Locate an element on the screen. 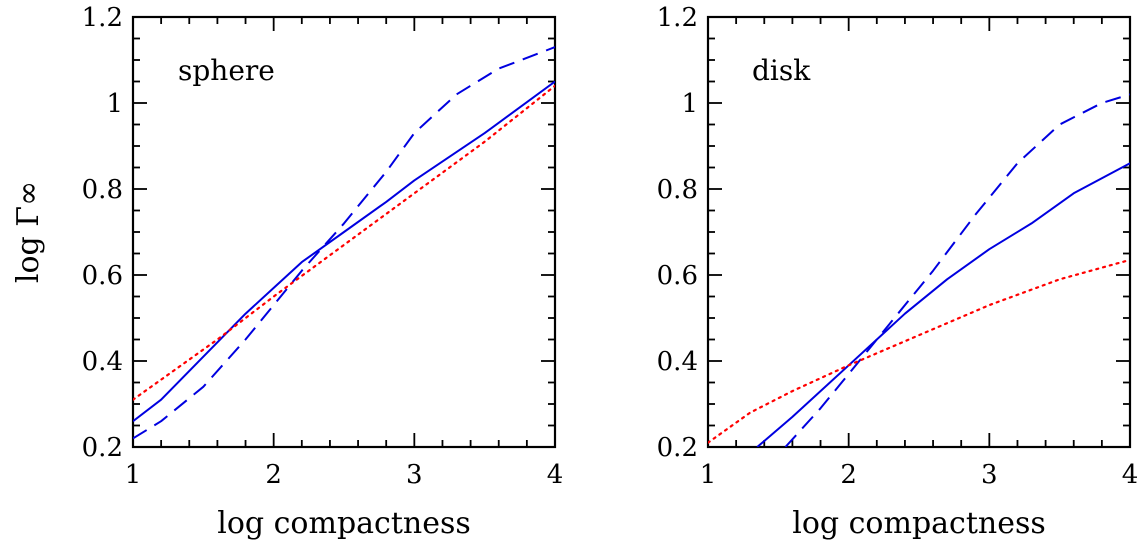 This screenshot has width=1143, height=548. panel-label: disk is located at coordinates (781, 70).